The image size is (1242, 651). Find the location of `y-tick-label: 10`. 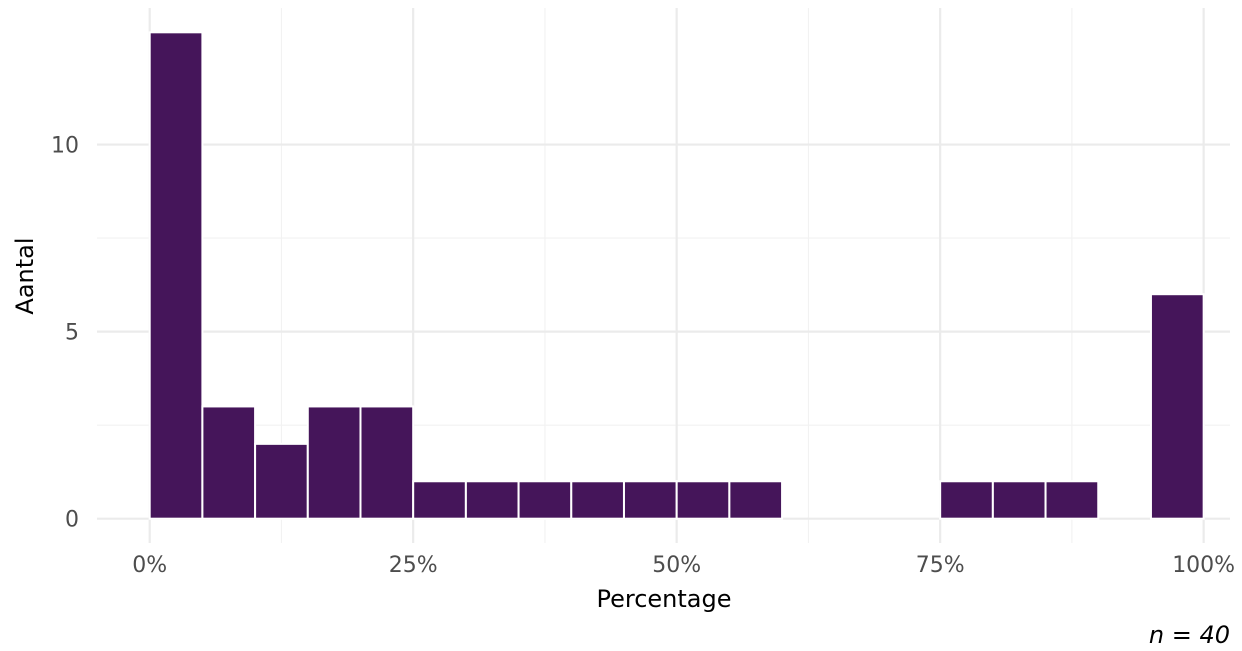

y-tick-label: 10 is located at coordinates (65, 146).